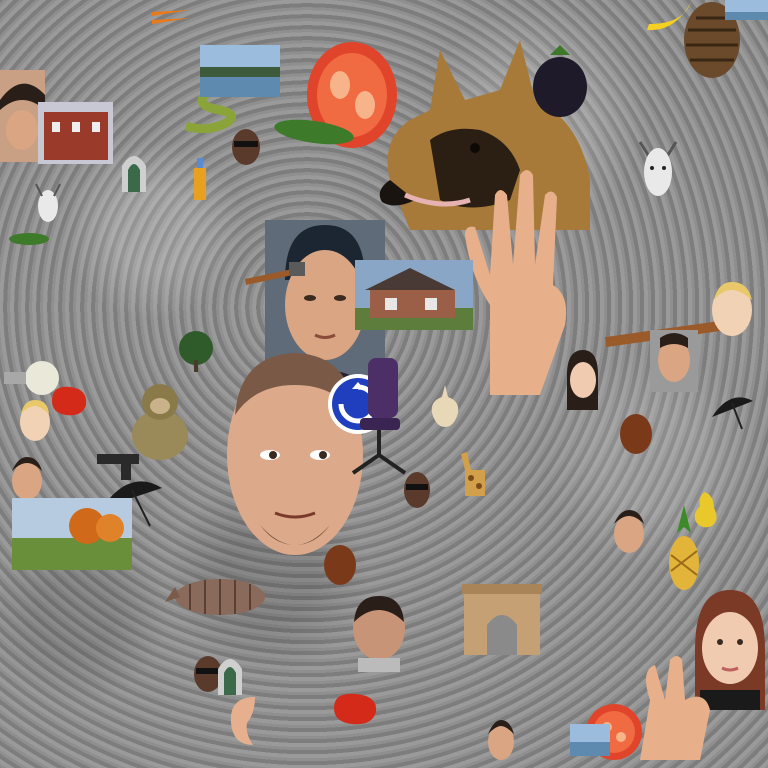 This screenshot has height=768, width=768. Describe the element at coordinates (48, 203) in the screenshot. I see `goat-left` at that location.